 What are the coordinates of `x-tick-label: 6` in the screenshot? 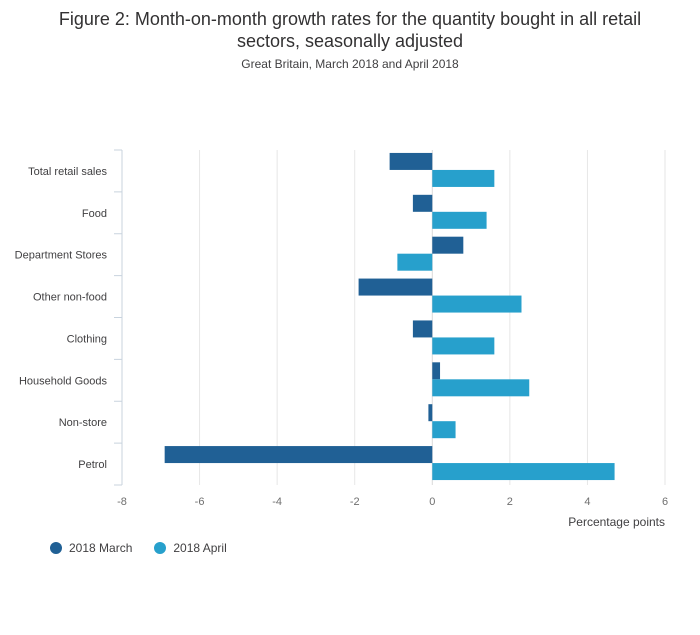 It's located at (665, 502).